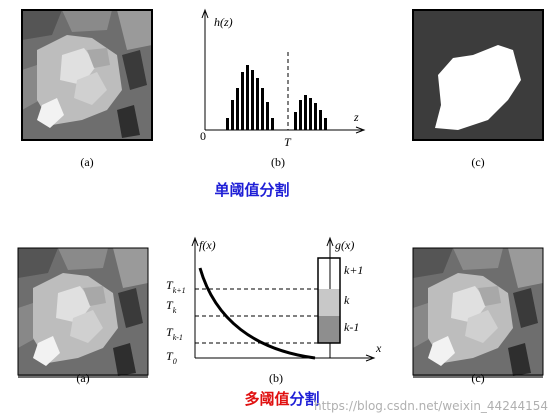 Image resolution: width=554 pixels, height=415 pixels. What do you see at coordinates (203, 136) in the screenshot?
I see `origin-label: 0` at bounding box center [203, 136].